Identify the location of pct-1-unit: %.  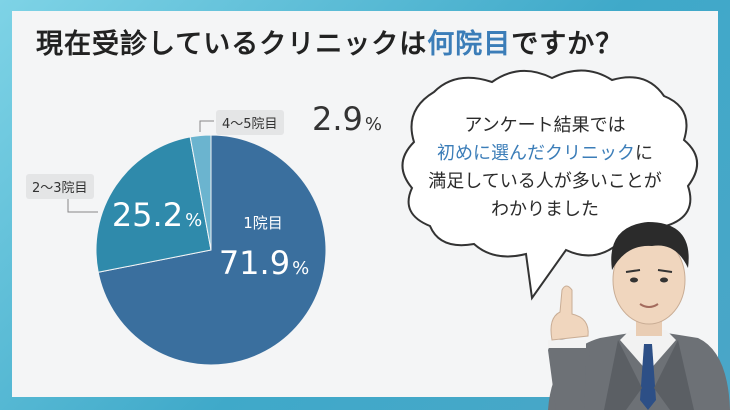
(301, 268).